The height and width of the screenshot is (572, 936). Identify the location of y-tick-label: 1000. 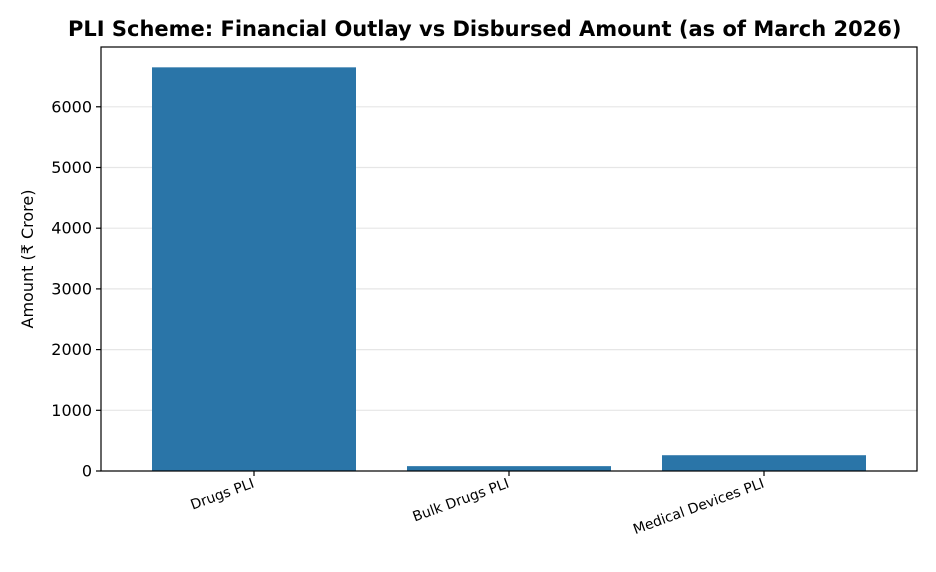
(71, 410).